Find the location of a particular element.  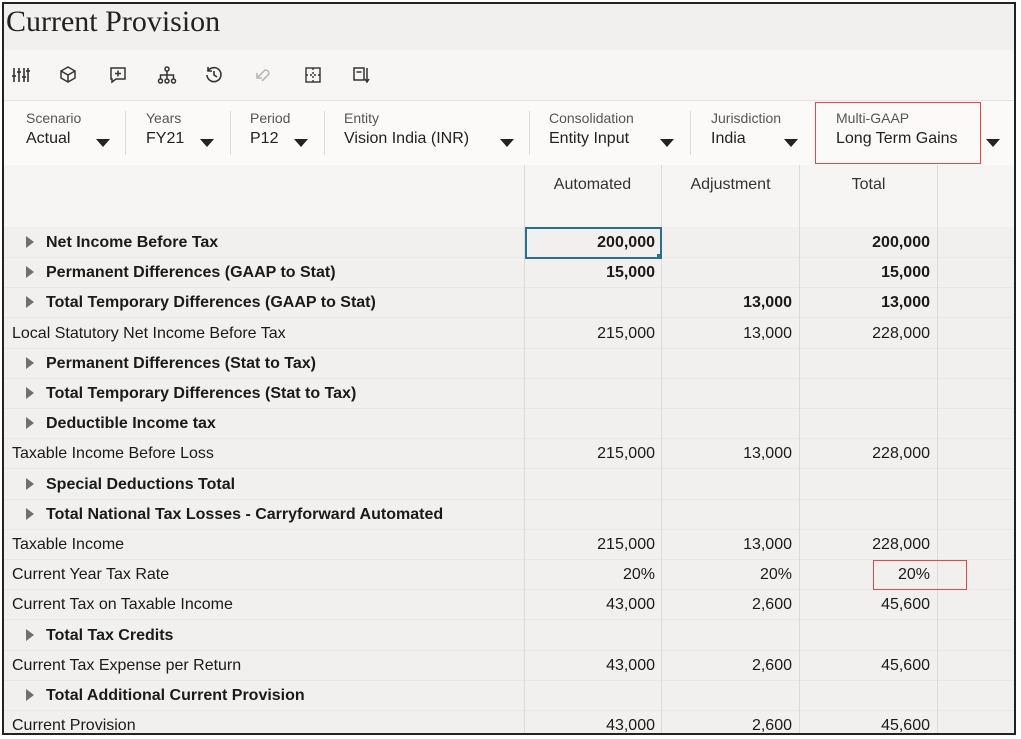

cell-automated: 20% is located at coordinates (638, 575).